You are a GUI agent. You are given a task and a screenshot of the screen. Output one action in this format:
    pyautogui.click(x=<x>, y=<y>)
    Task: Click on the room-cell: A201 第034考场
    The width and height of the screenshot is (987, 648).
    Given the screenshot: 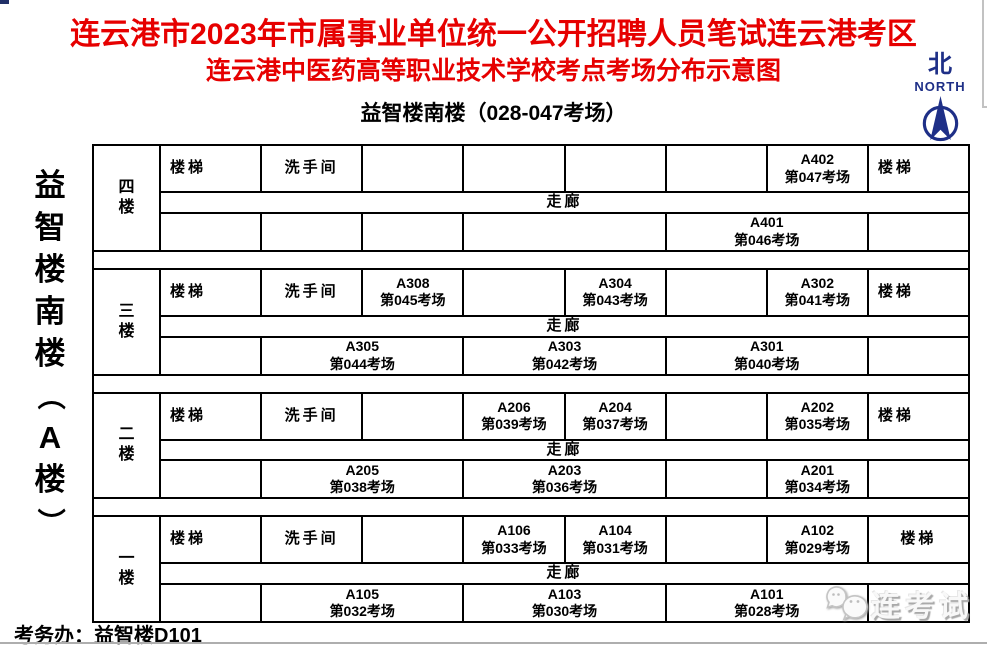 What is the action you would take?
    pyautogui.click(x=817, y=479)
    